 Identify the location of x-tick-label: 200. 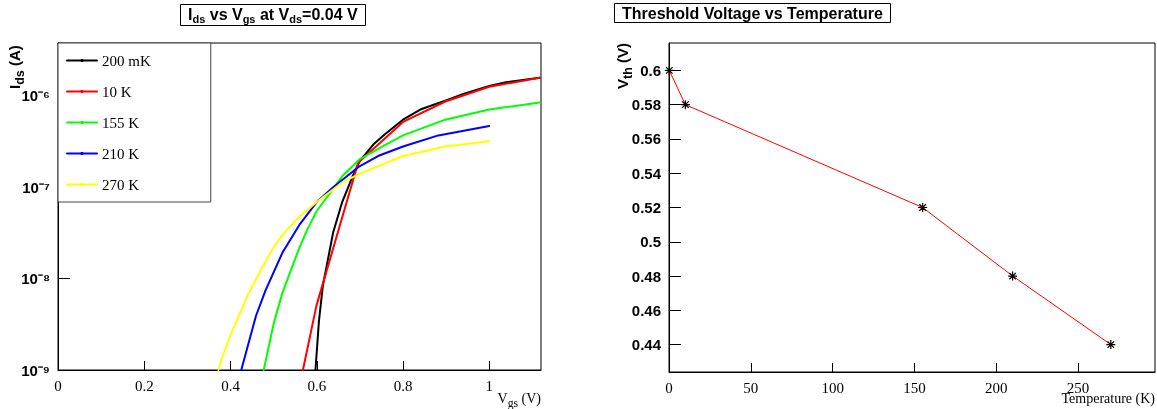
(996, 387).